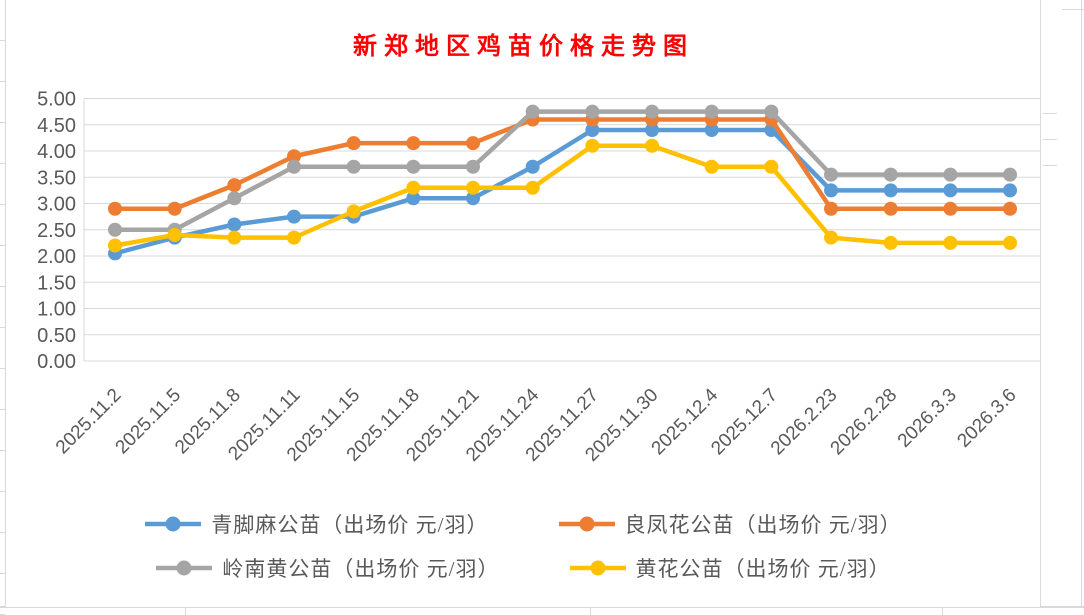 This screenshot has height=615, width=1084. Describe the element at coordinates (523, 568) in the screenshot. I see `legend-row-2: 岭南黄公苗（出场价 元/羽） 黄花公苗（出场价 元/羽）` at that location.